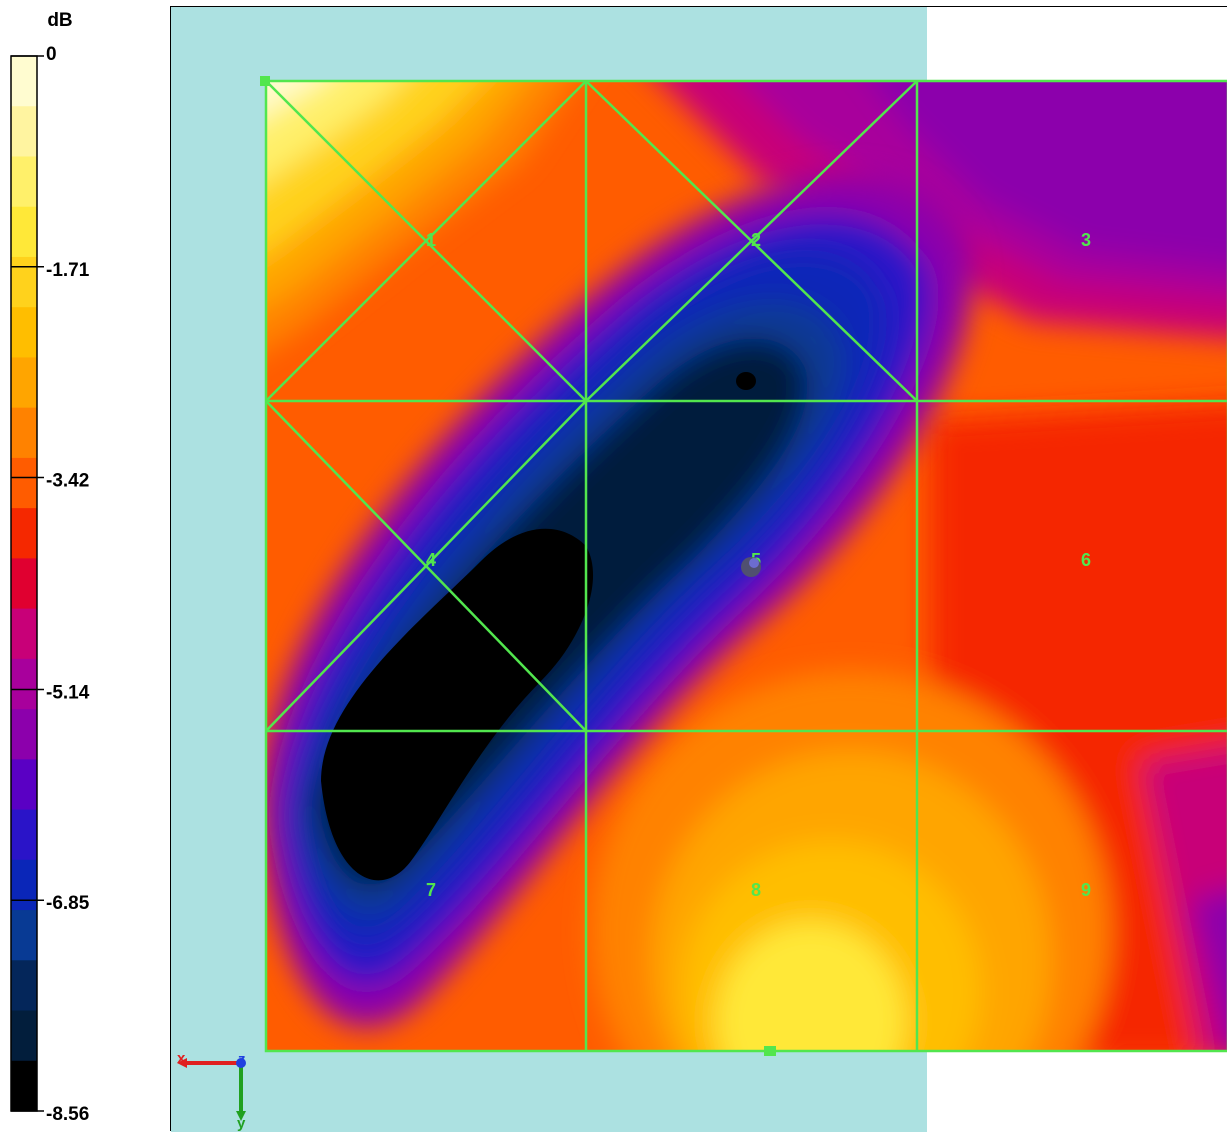 Image resolution: width=1227 pixels, height=1137 pixels. Describe the element at coordinates (68, 692) in the screenshot. I see `colorbar-tick-label: -5.14` at that location.